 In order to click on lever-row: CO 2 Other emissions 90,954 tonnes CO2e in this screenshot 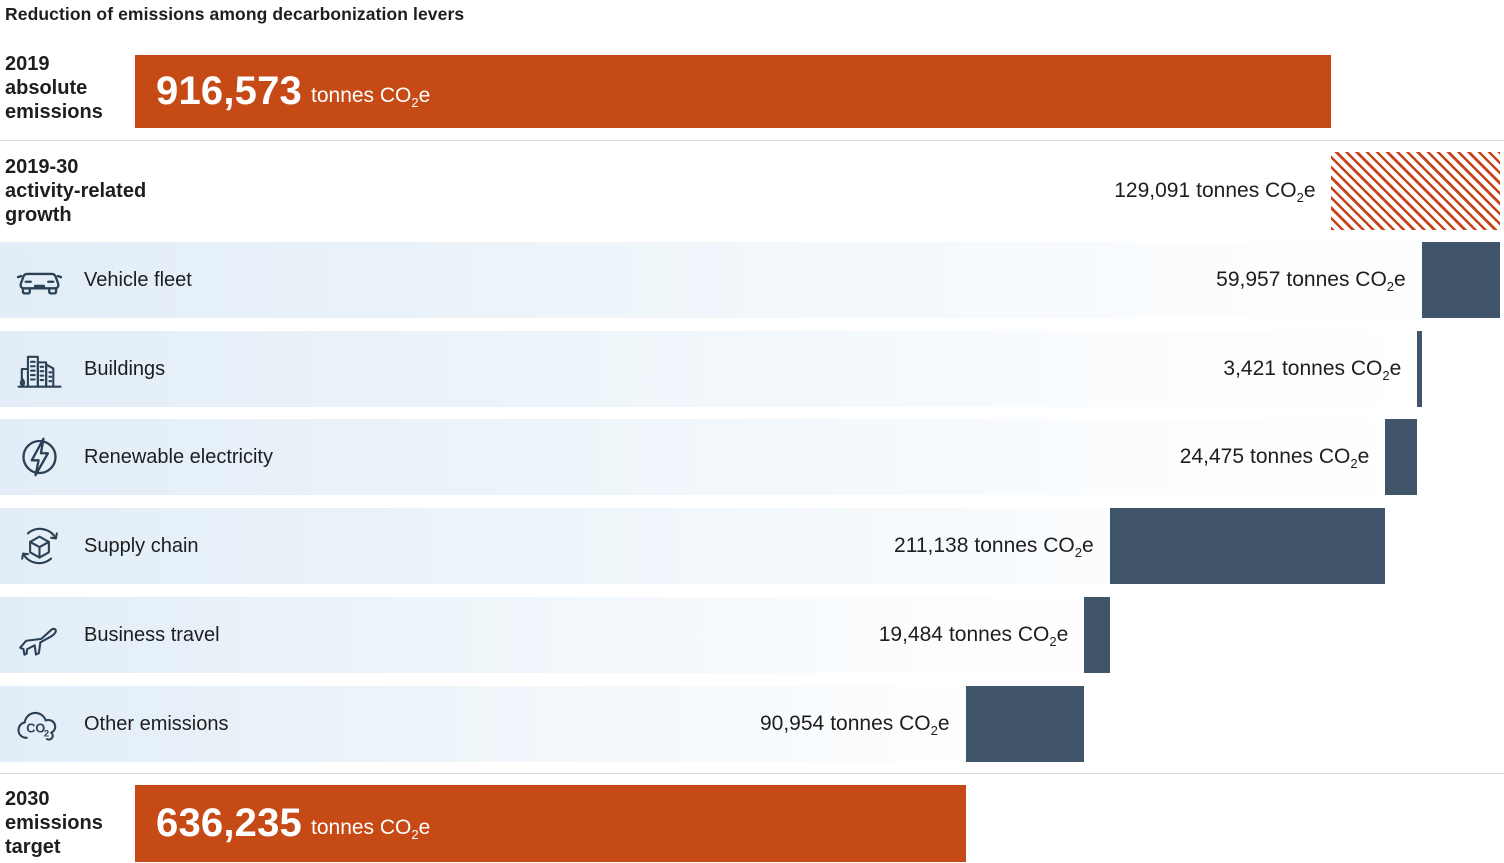, I will do `click(752, 724)`.